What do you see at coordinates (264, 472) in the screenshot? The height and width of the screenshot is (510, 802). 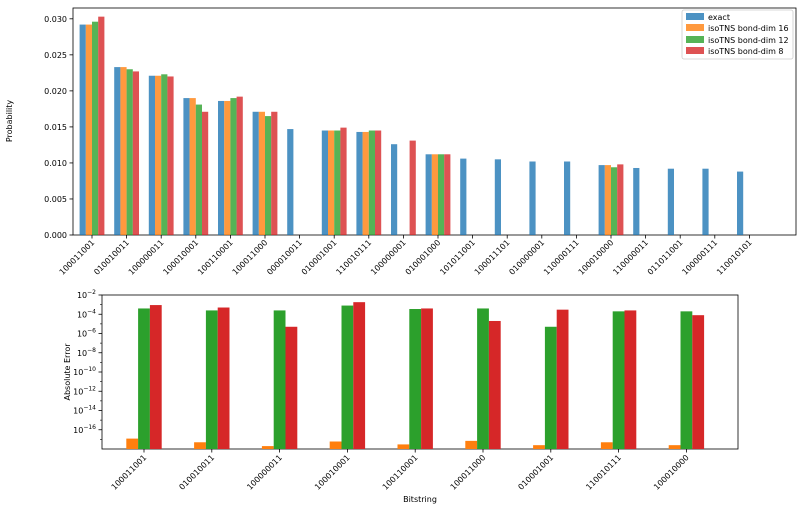 I see `bottom-x-tick-label: 100000011` at bounding box center [264, 472].